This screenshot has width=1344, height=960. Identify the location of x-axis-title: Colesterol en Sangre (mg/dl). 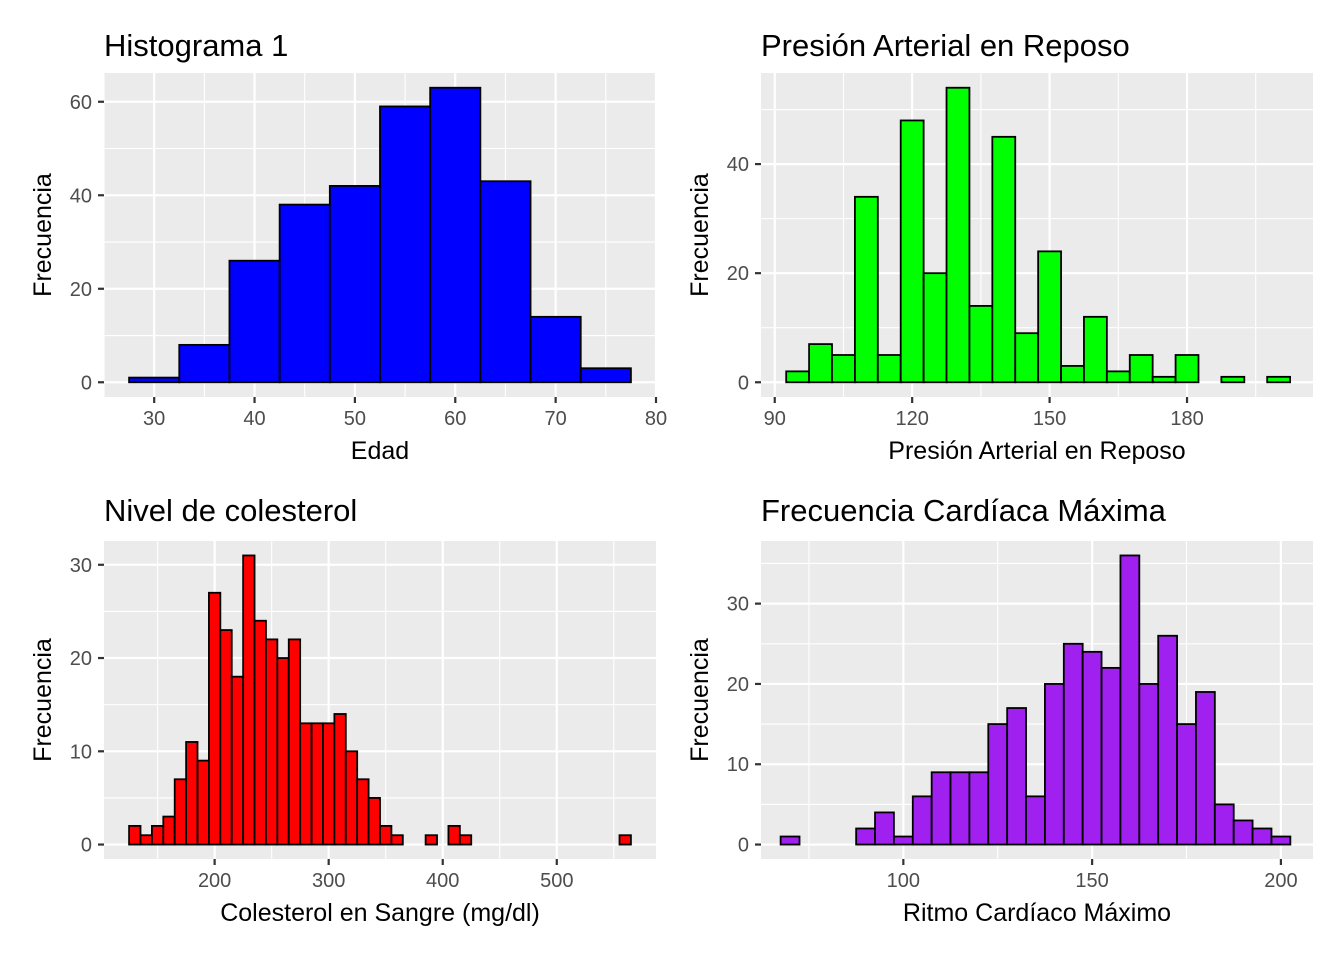
(380, 913).